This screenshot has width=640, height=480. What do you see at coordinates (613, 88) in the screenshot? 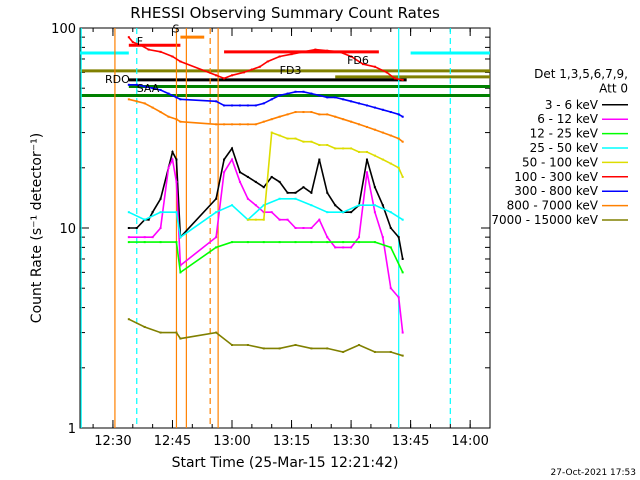
I see `legend-header: Att 0` at bounding box center [613, 88].